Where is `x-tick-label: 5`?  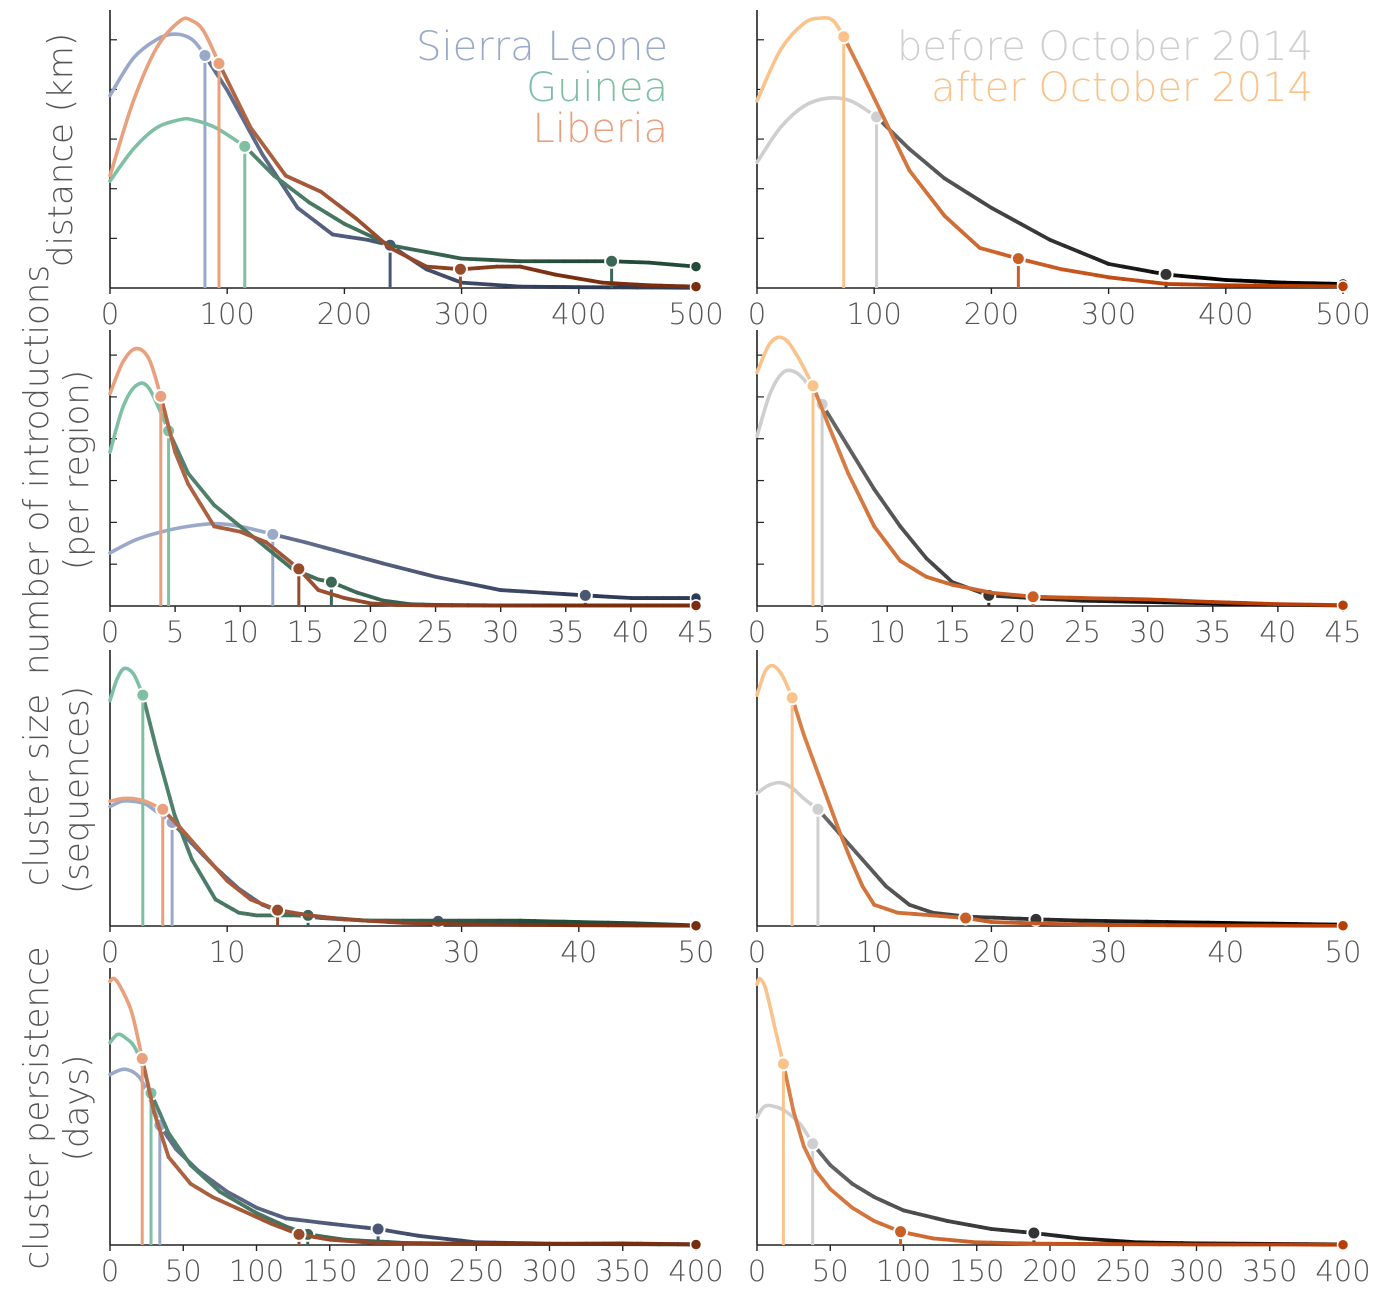 x-tick-label: 5 is located at coordinates (822, 632).